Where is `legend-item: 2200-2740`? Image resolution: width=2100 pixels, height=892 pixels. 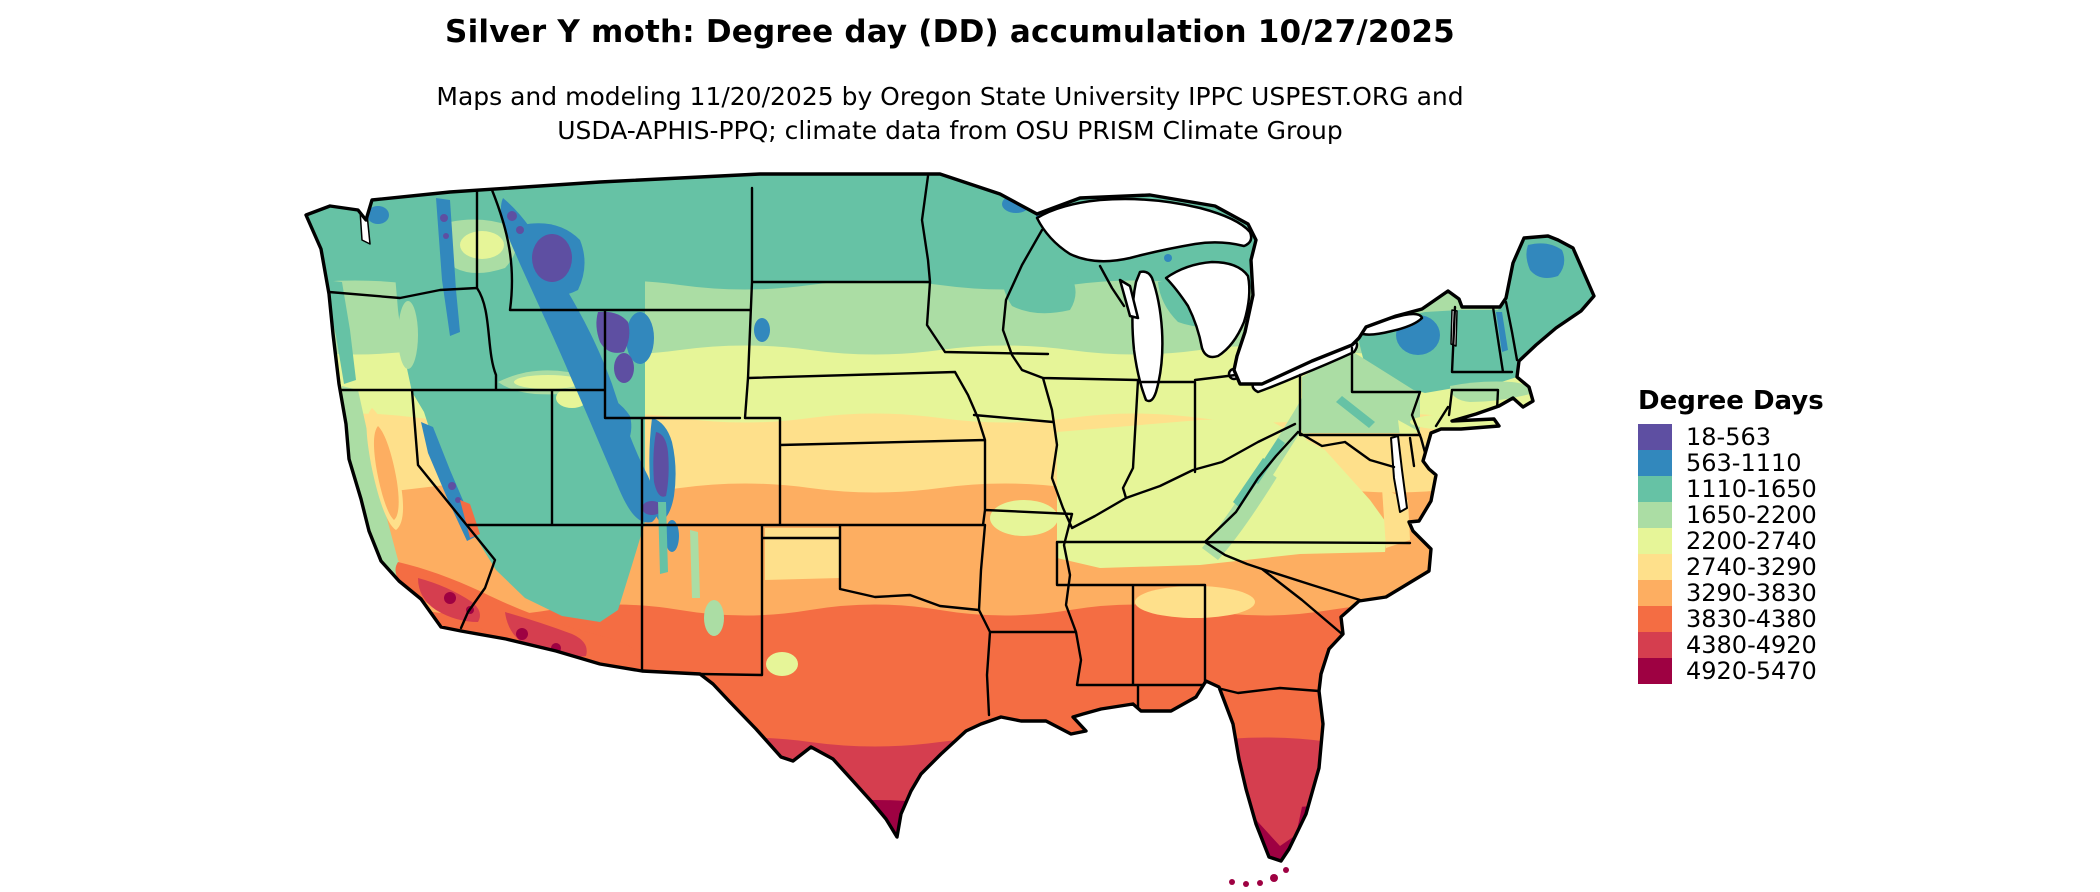
legend-item: 2200-2740 is located at coordinates (1731, 541).